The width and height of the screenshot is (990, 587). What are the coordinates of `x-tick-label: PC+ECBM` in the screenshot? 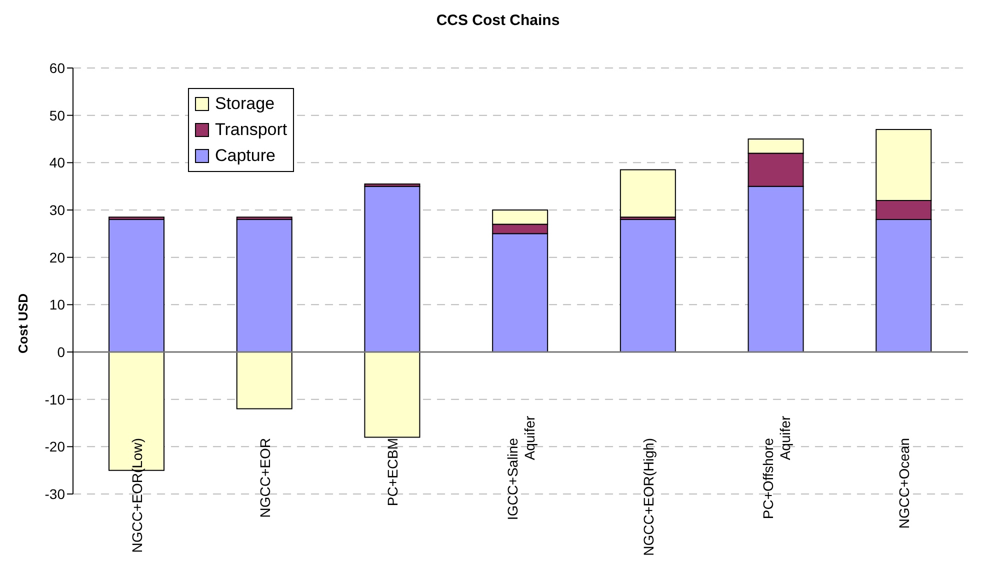 It's located at (392, 472).